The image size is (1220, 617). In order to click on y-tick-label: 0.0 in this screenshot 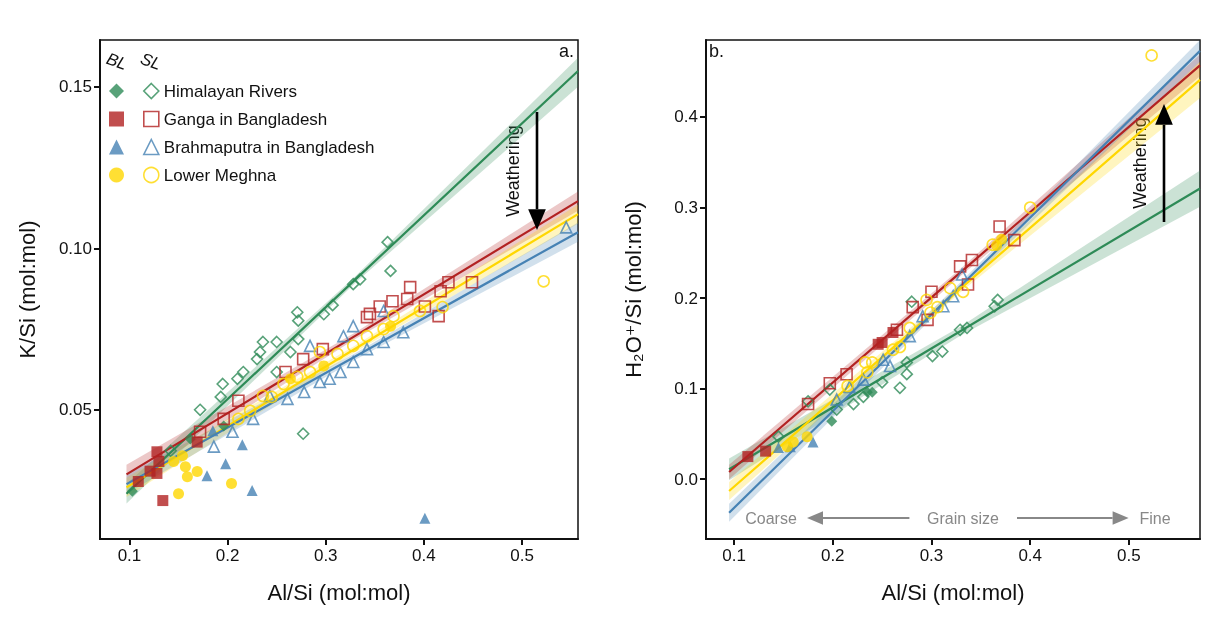, I will do `click(686, 479)`.